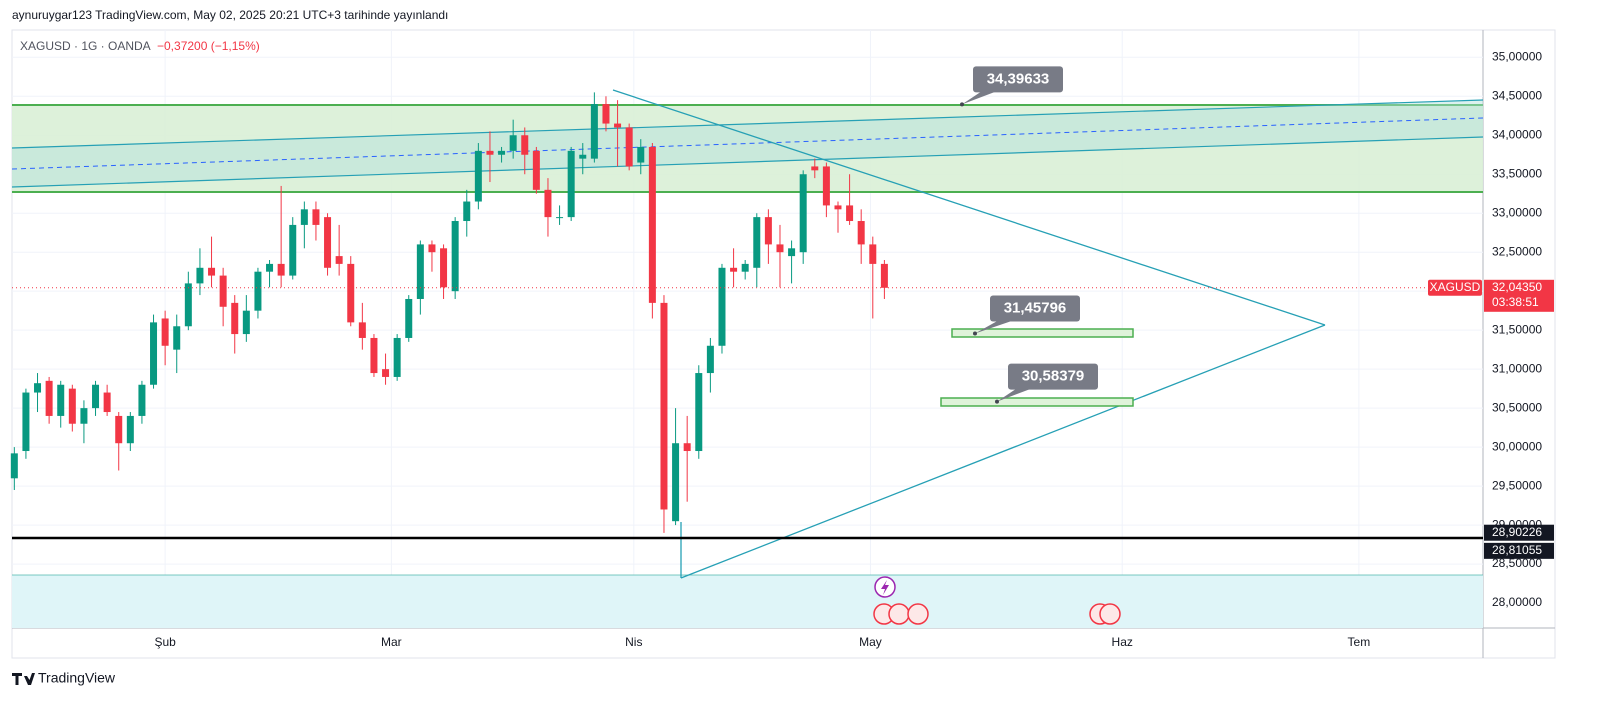 The width and height of the screenshot is (1600, 711). I want to click on last-price-symbol: XAGUSD, so click(1455, 287).